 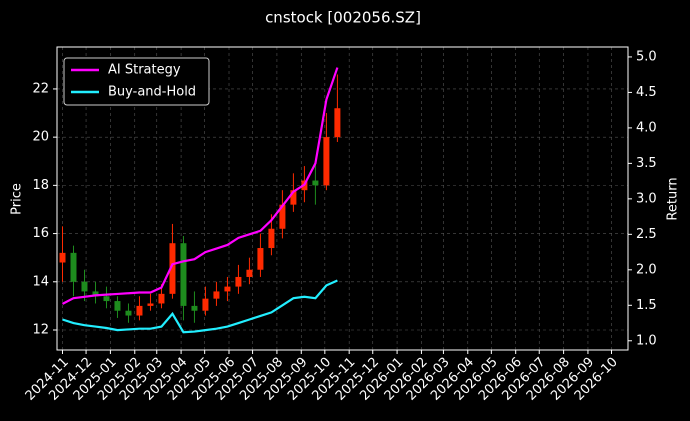 What do you see at coordinates (17, 199) in the screenshot?
I see `y-axis-label: Price` at bounding box center [17, 199].